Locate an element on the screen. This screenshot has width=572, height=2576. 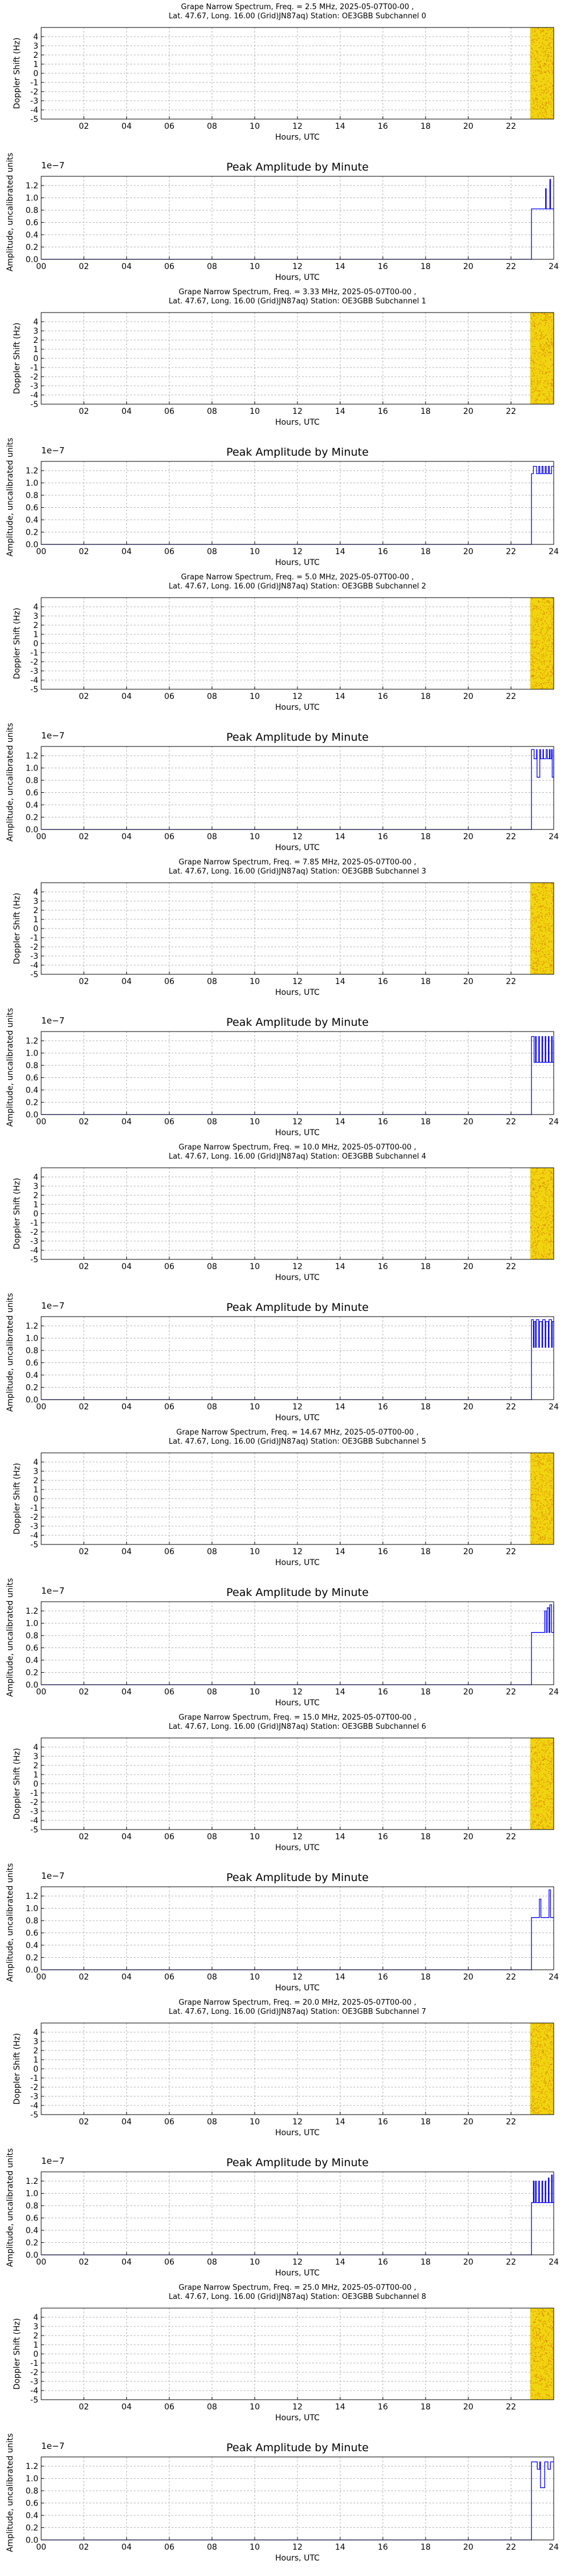
amplitude-xlabel: Hours, UTC is located at coordinates (297, 847).